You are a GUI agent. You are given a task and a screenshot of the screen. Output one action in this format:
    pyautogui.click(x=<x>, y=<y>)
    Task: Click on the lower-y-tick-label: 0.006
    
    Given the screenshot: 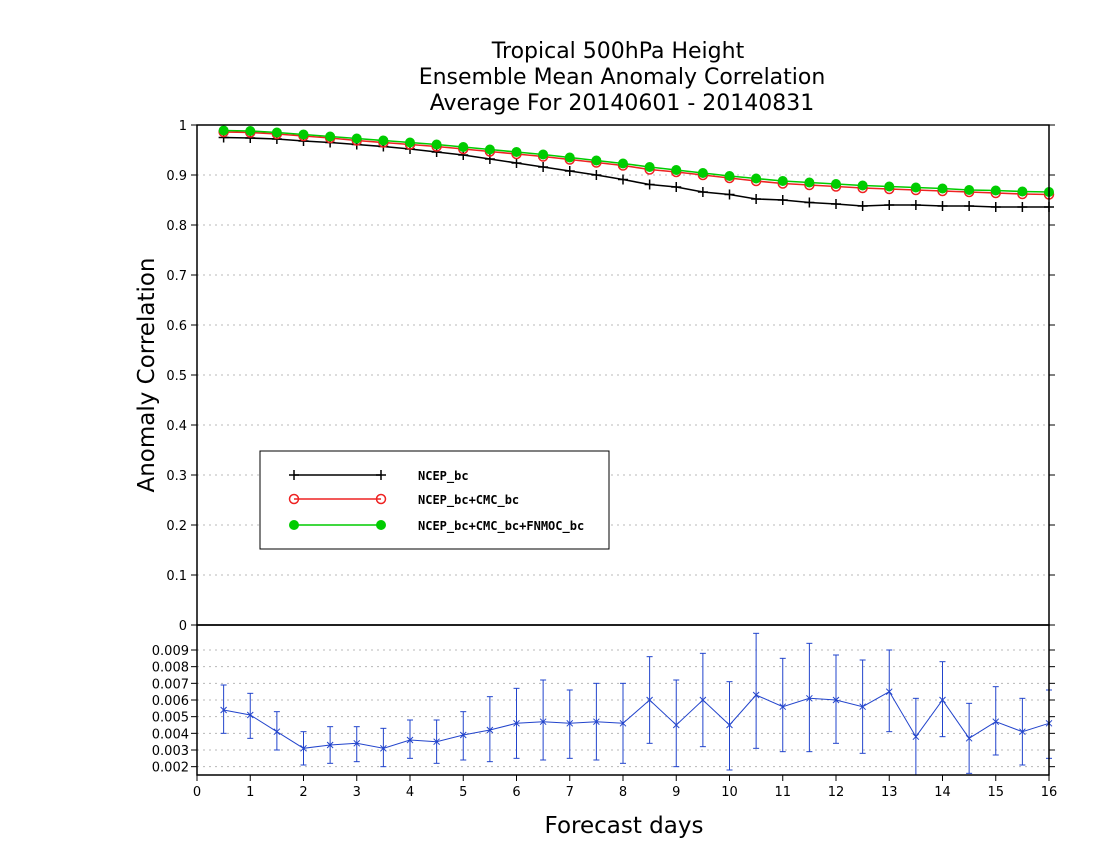 What is the action you would take?
    pyautogui.click(x=170, y=701)
    